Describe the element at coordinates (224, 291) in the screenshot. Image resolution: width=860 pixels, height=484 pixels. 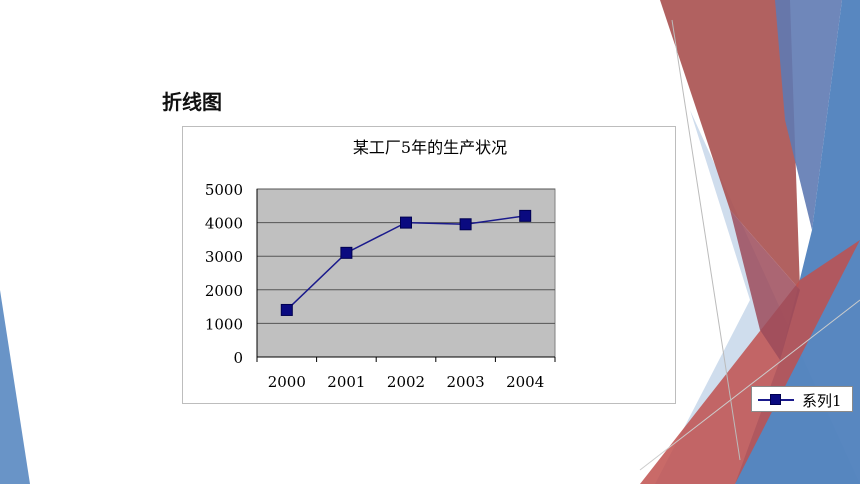
I see `y-tick-label: 2000` at that location.